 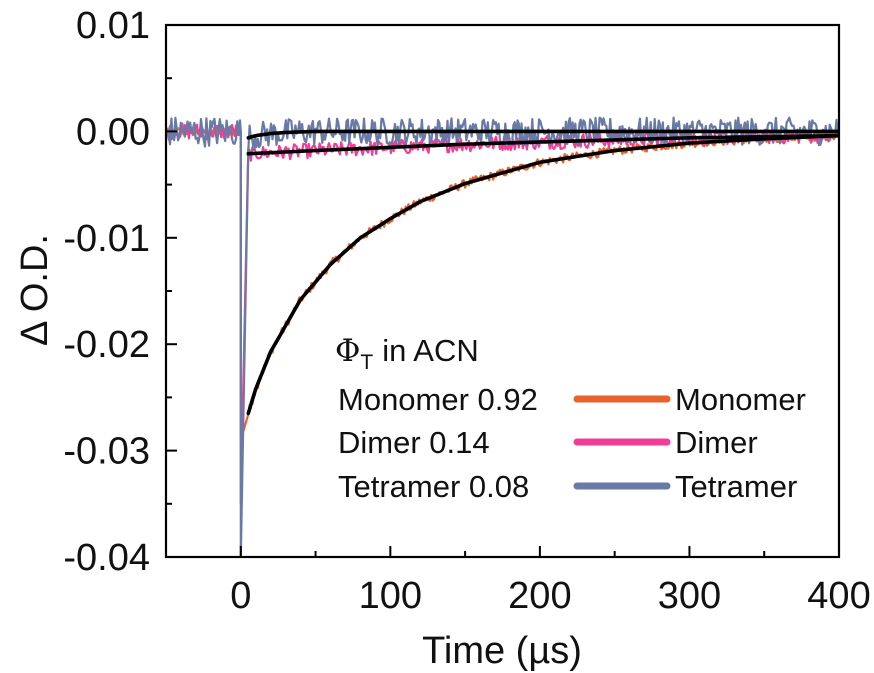 What do you see at coordinates (438, 399) in the screenshot?
I see `phi-row-monomer: Monomer 0.92` at bounding box center [438, 399].